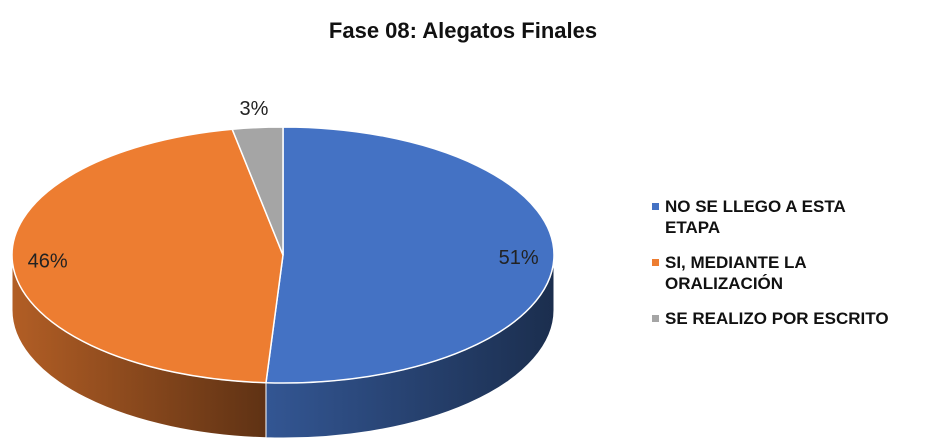 This screenshot has height=441, width=926. I want to click on legend-label: SE REALIZO POR ESCRITO, so click(777, 318).